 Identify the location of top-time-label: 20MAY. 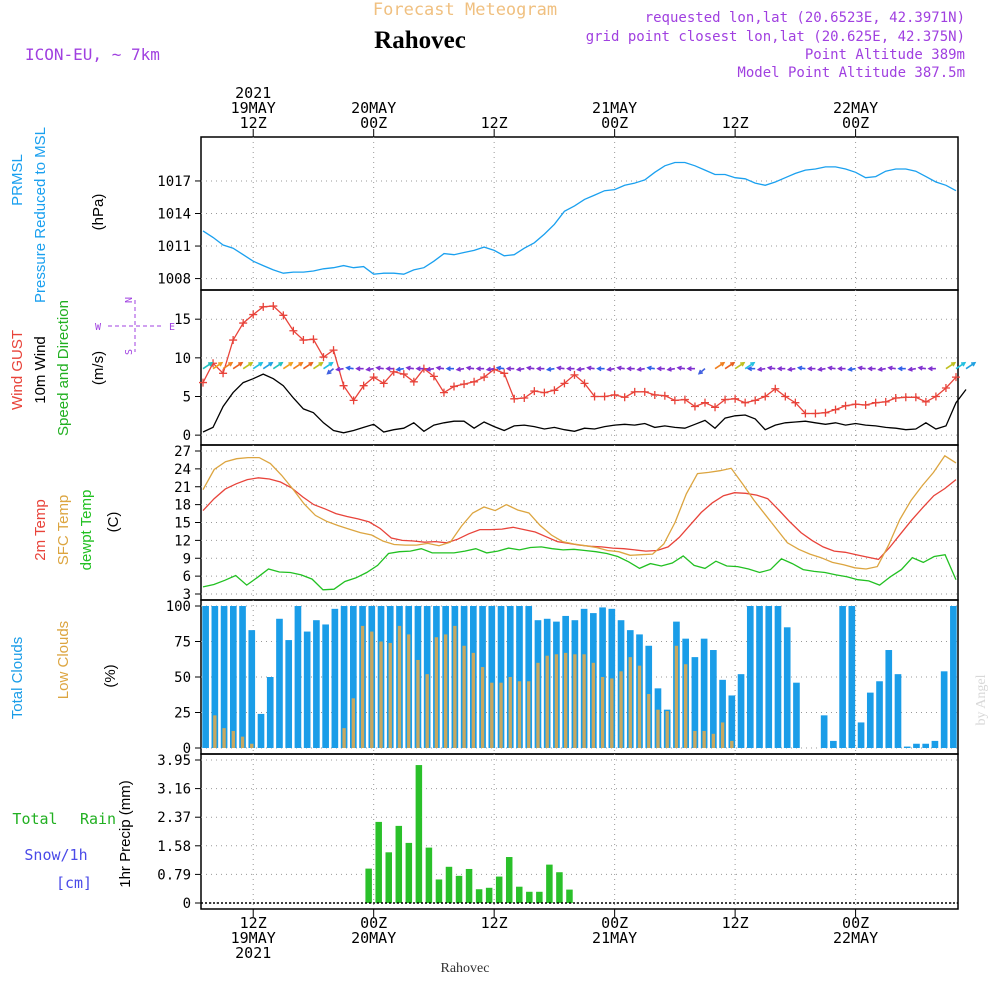
(373, 108).